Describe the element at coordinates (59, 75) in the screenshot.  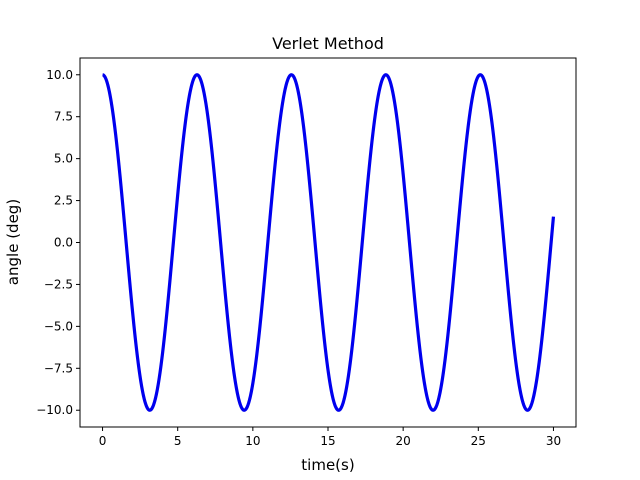
I see `y-tick-label: 10.0` at that location.